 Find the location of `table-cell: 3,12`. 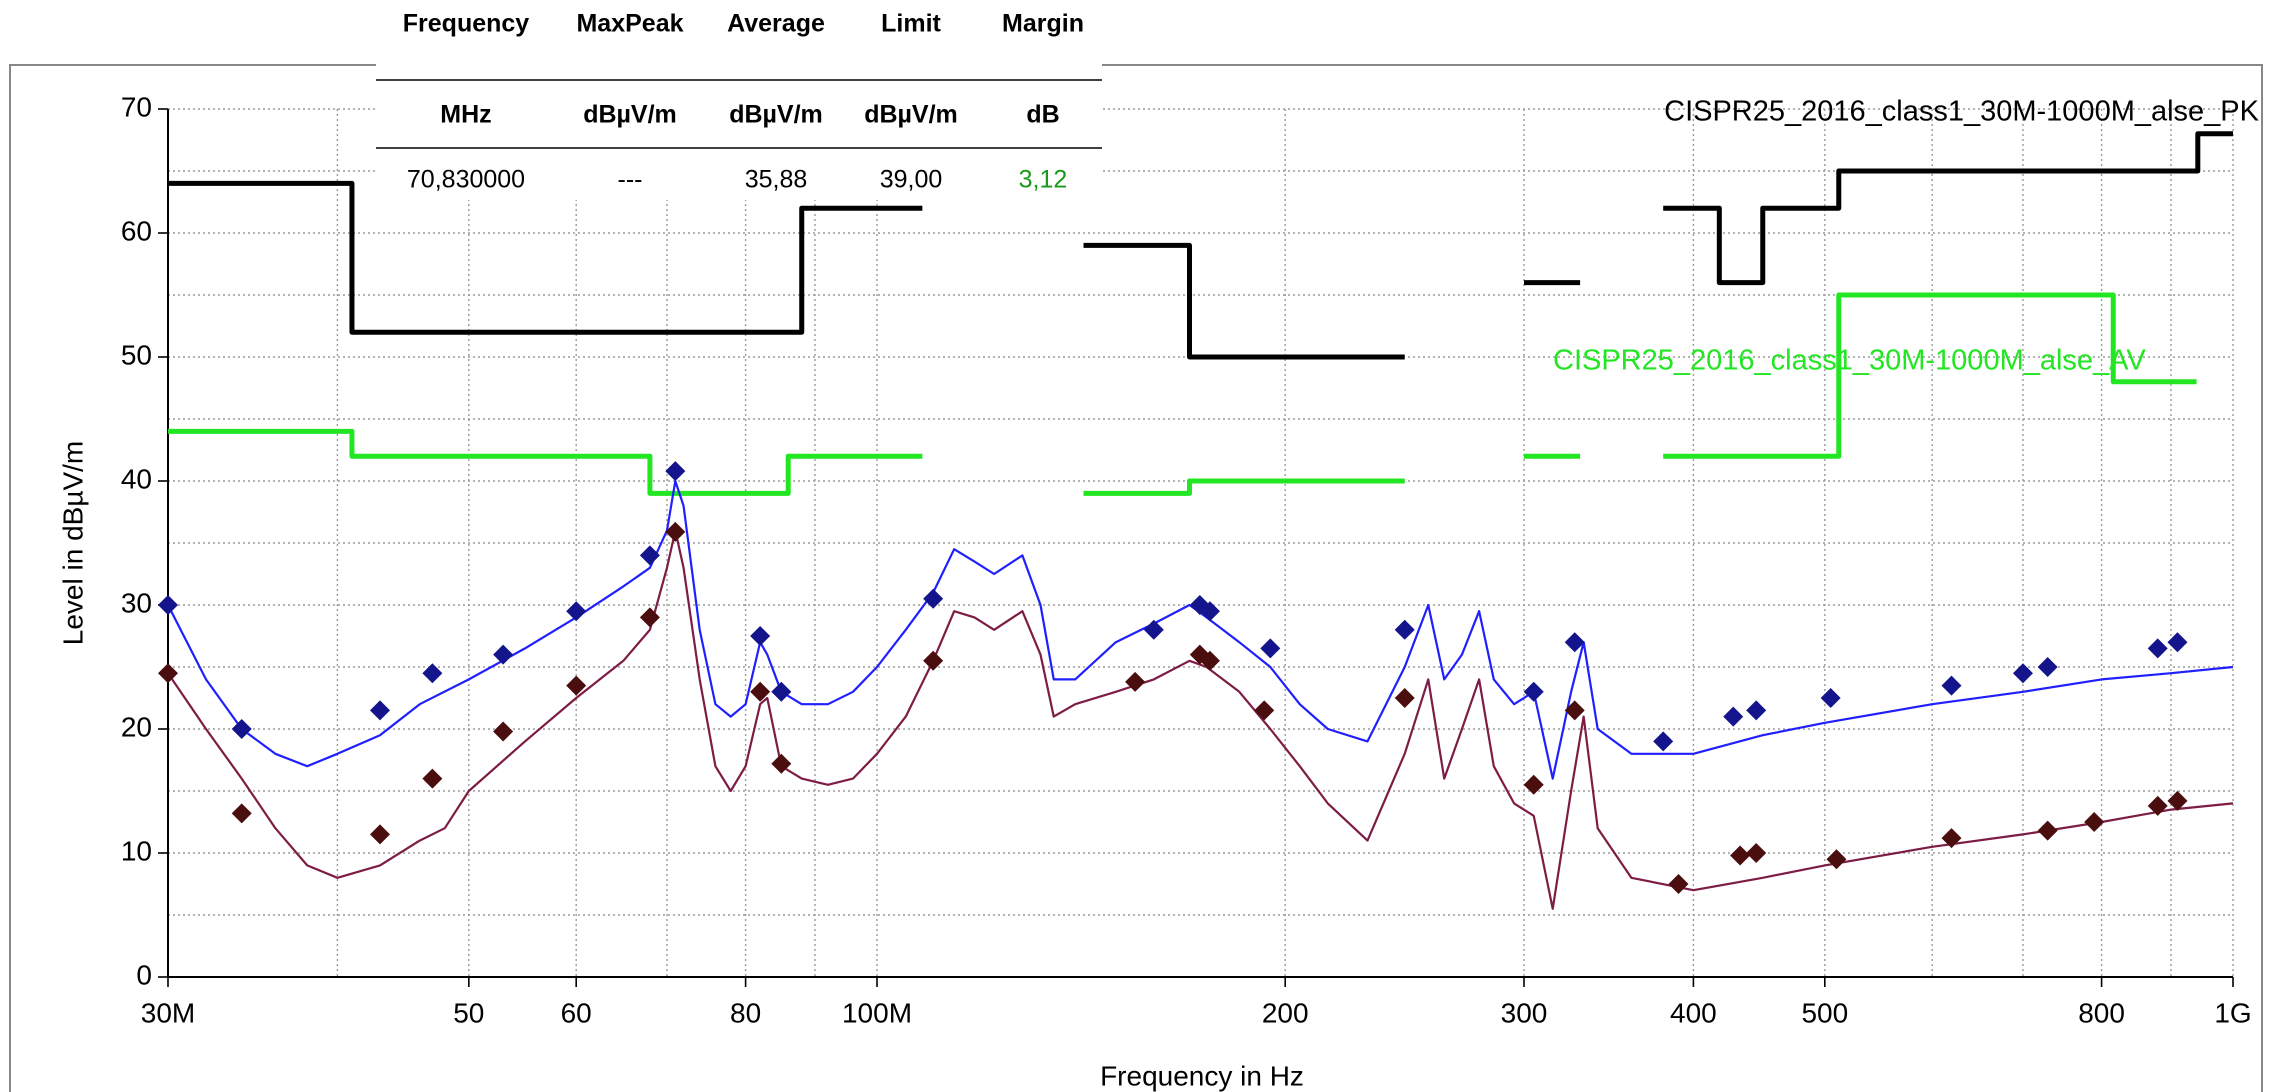

table-cell: 3,12 is located at coordinates (1043, 180).